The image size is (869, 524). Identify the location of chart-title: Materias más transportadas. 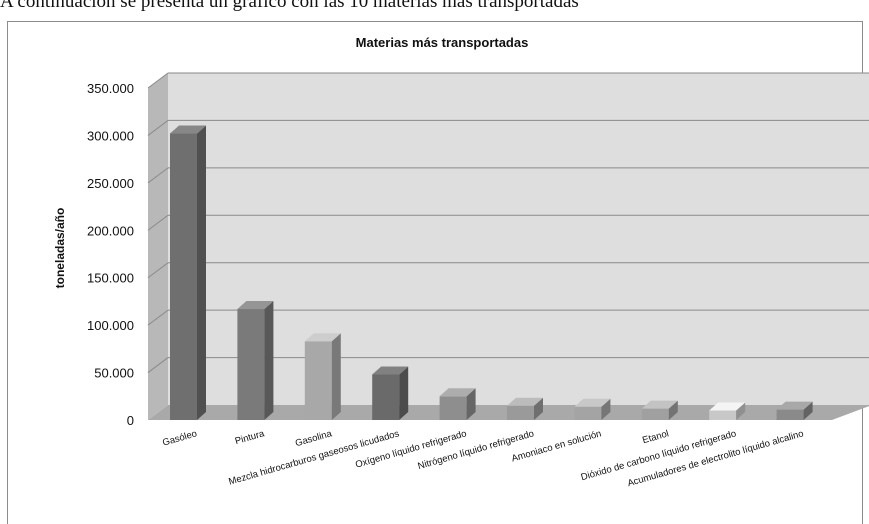
(442, 42).